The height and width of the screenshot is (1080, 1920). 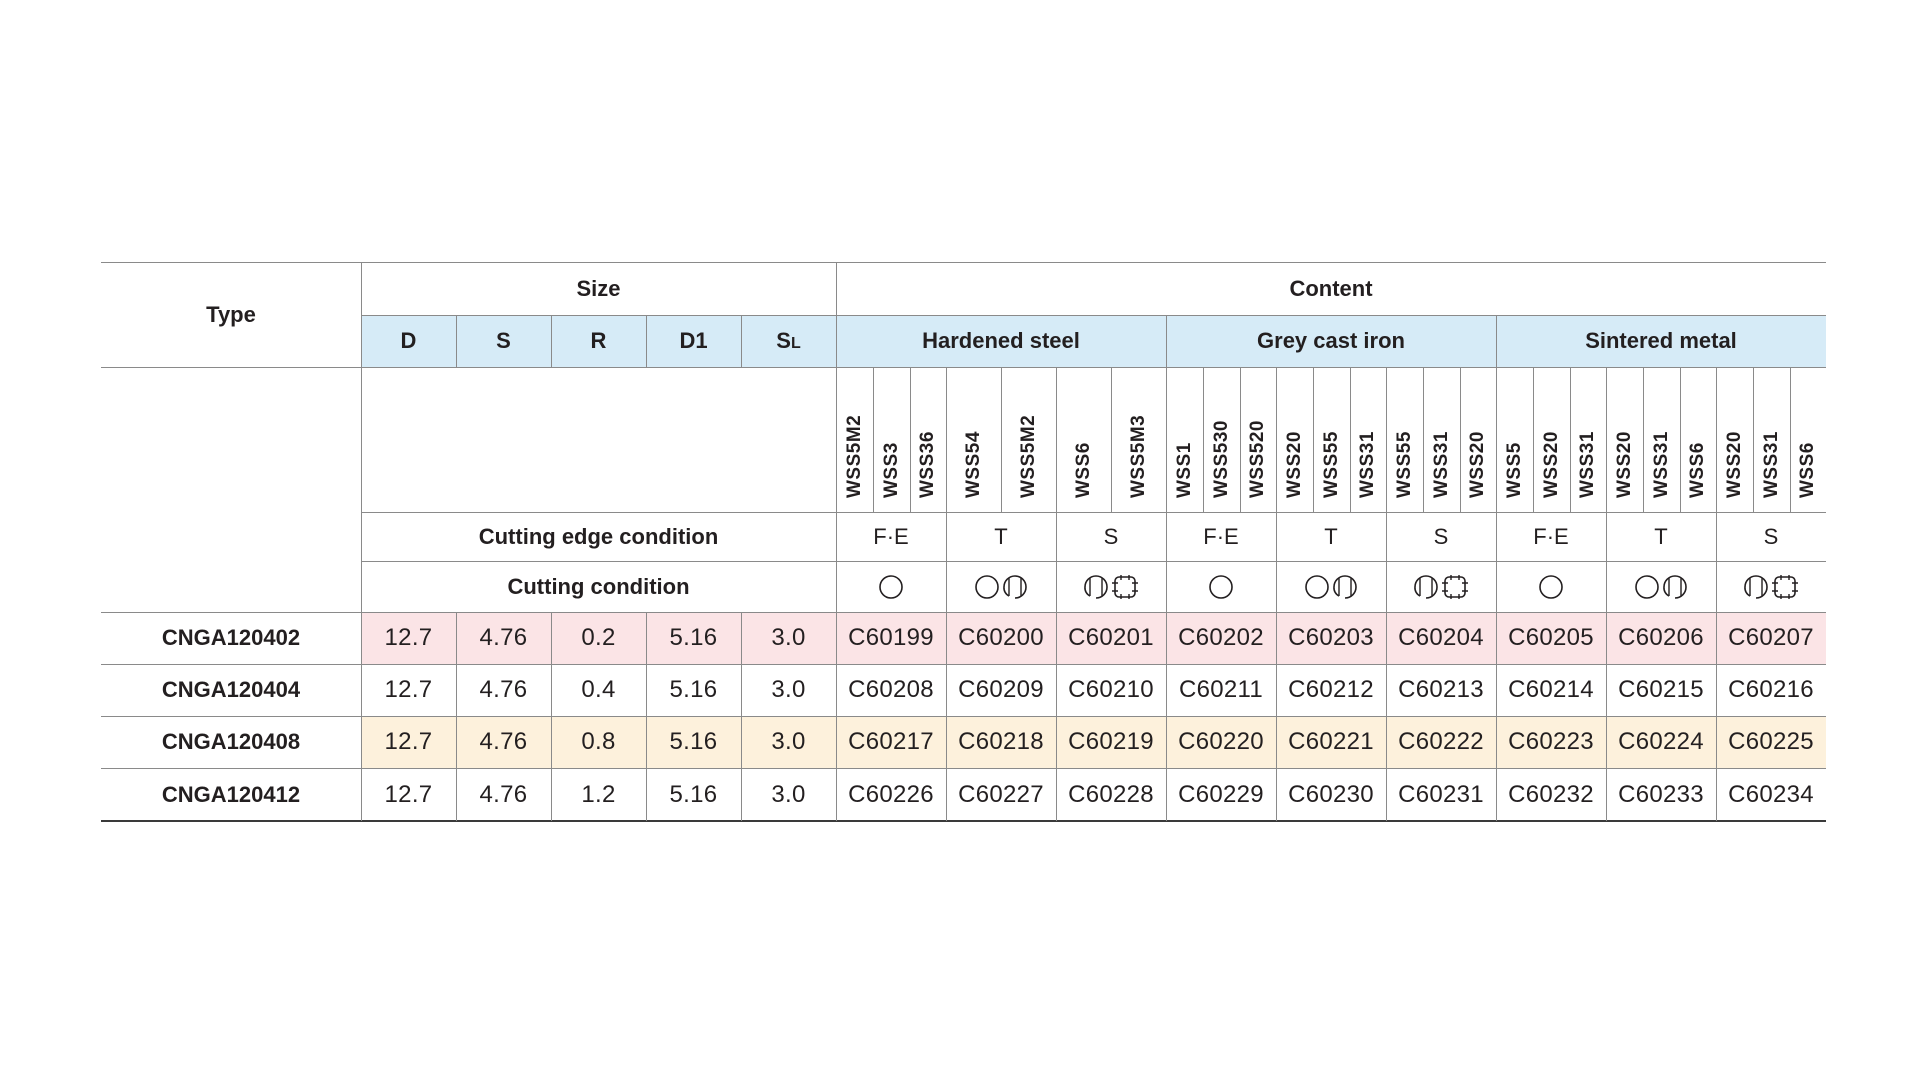 What do you see at coordinates (598, 689) in the screenshot?
I see `size-value: 0.4` at bounding box center [598, 689].